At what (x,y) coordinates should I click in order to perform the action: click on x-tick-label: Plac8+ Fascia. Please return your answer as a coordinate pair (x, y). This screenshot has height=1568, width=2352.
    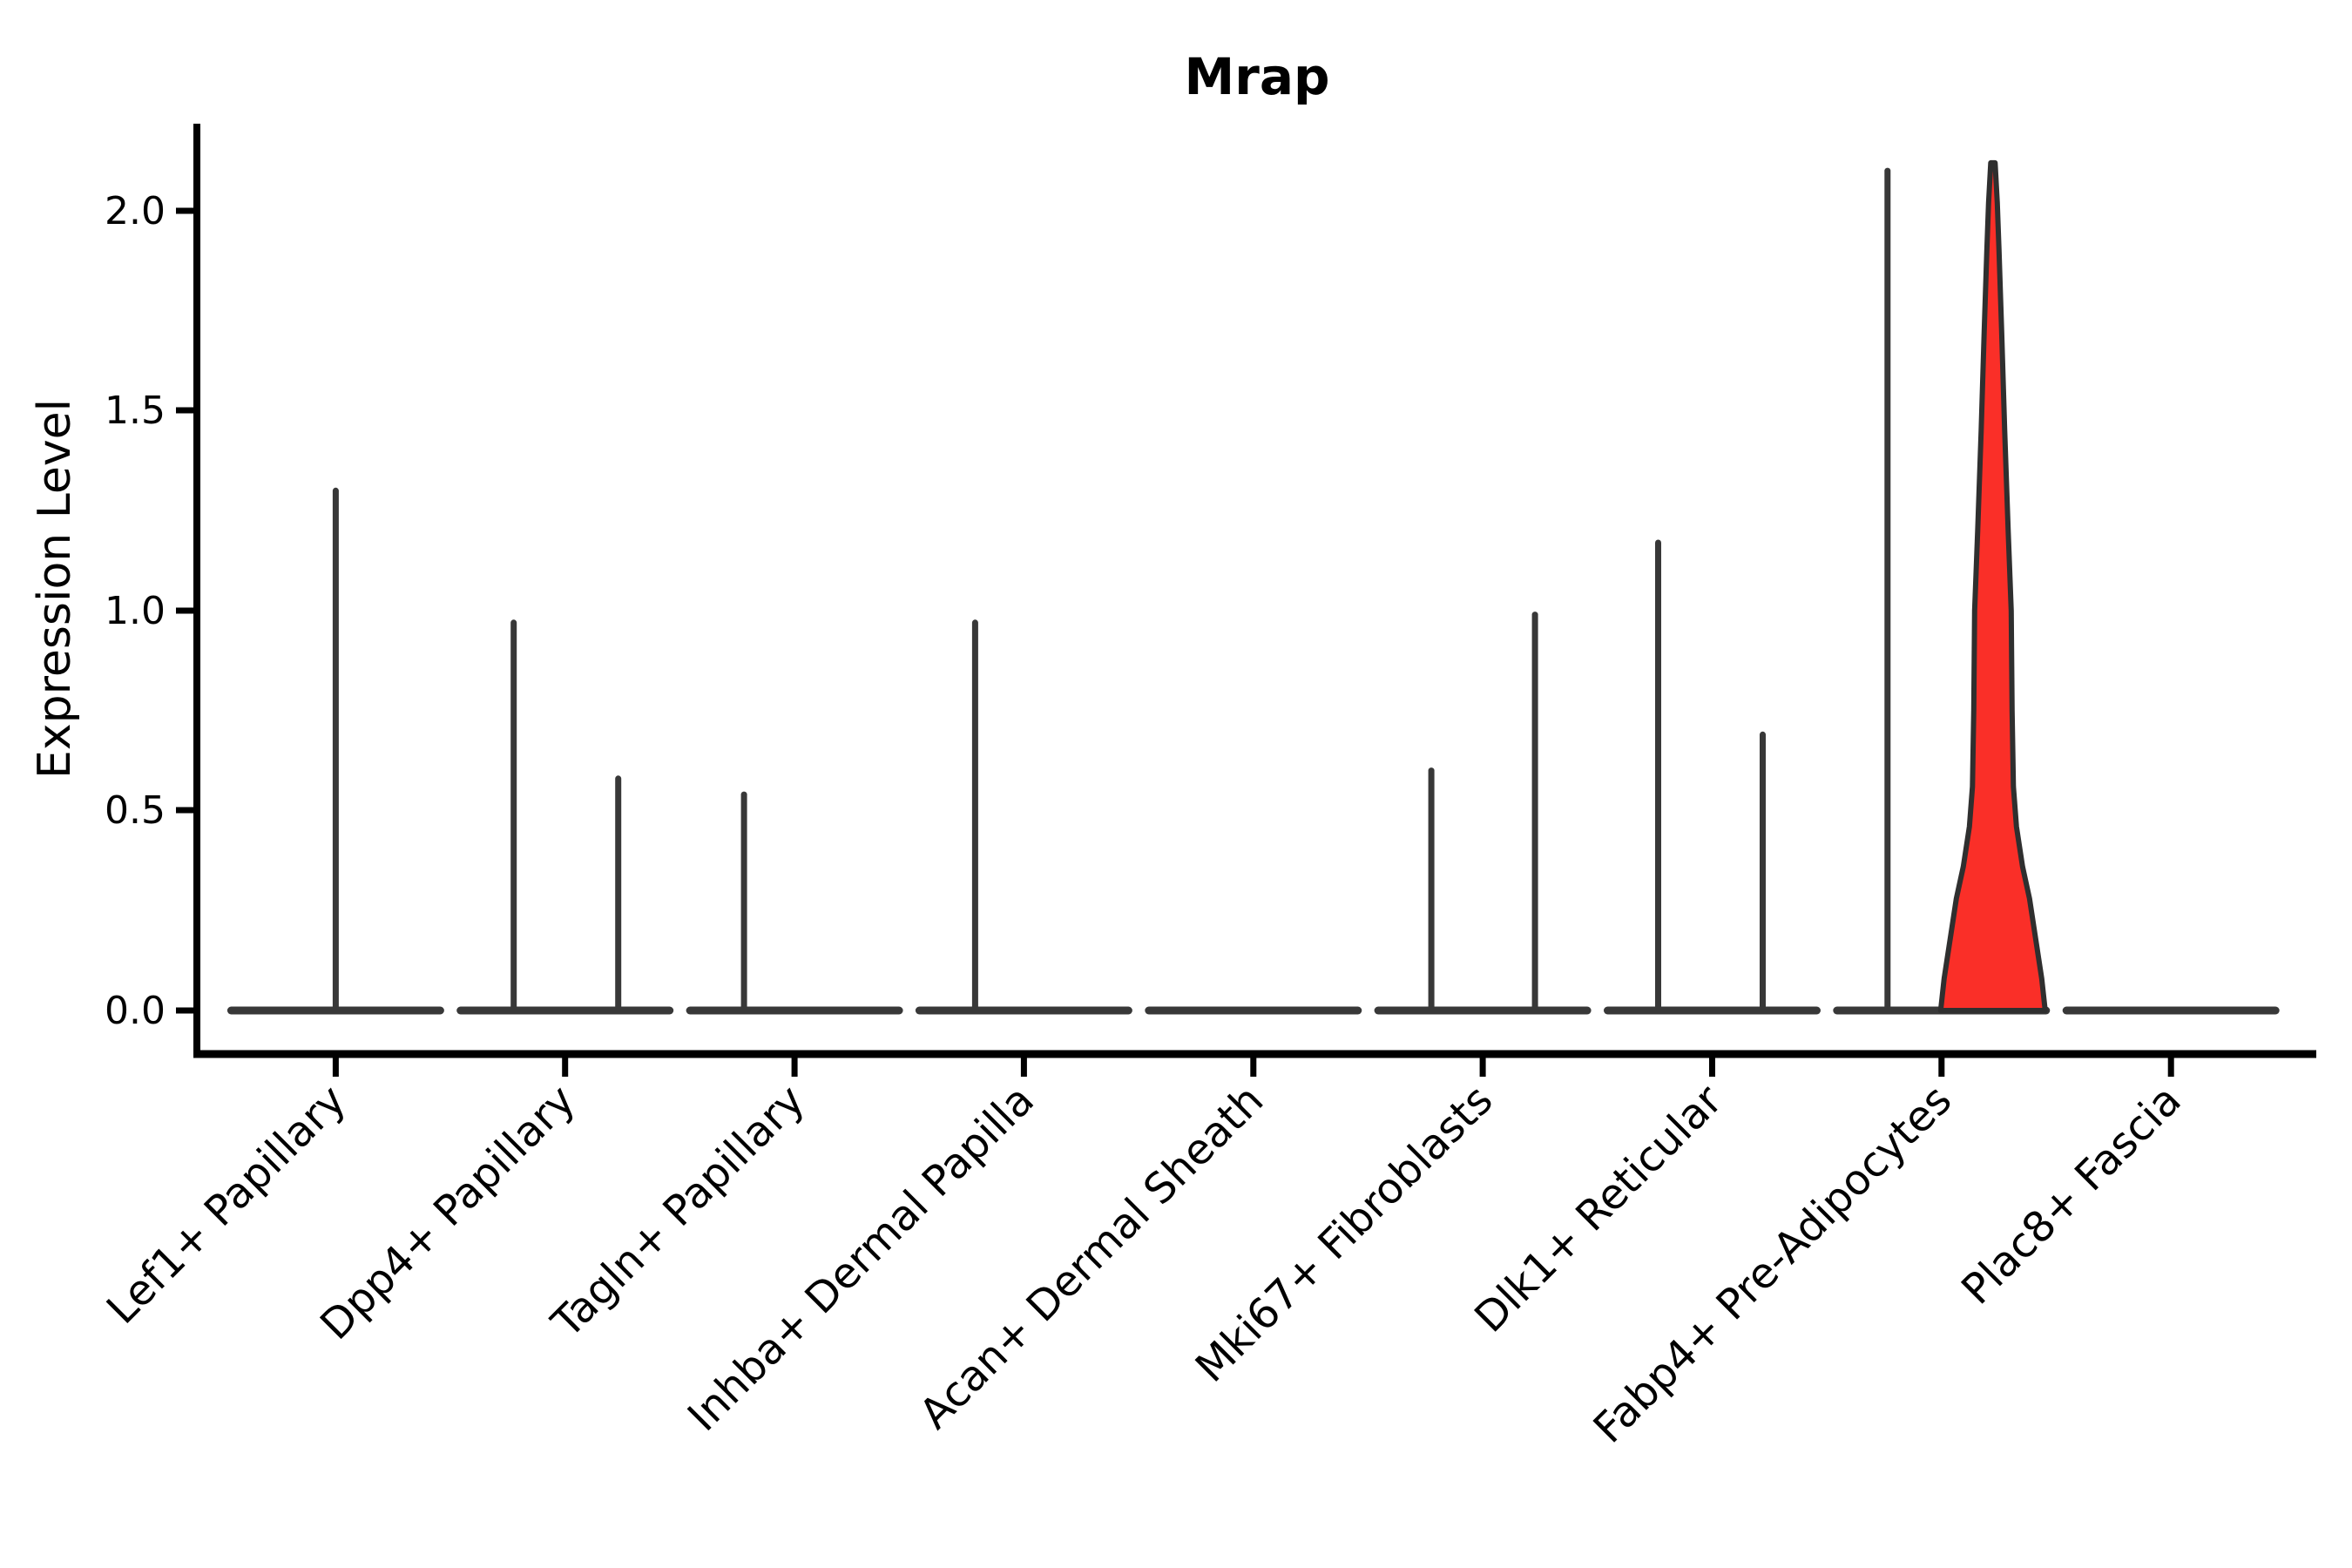
    Looking at the image, I should click on (2072, 1195).